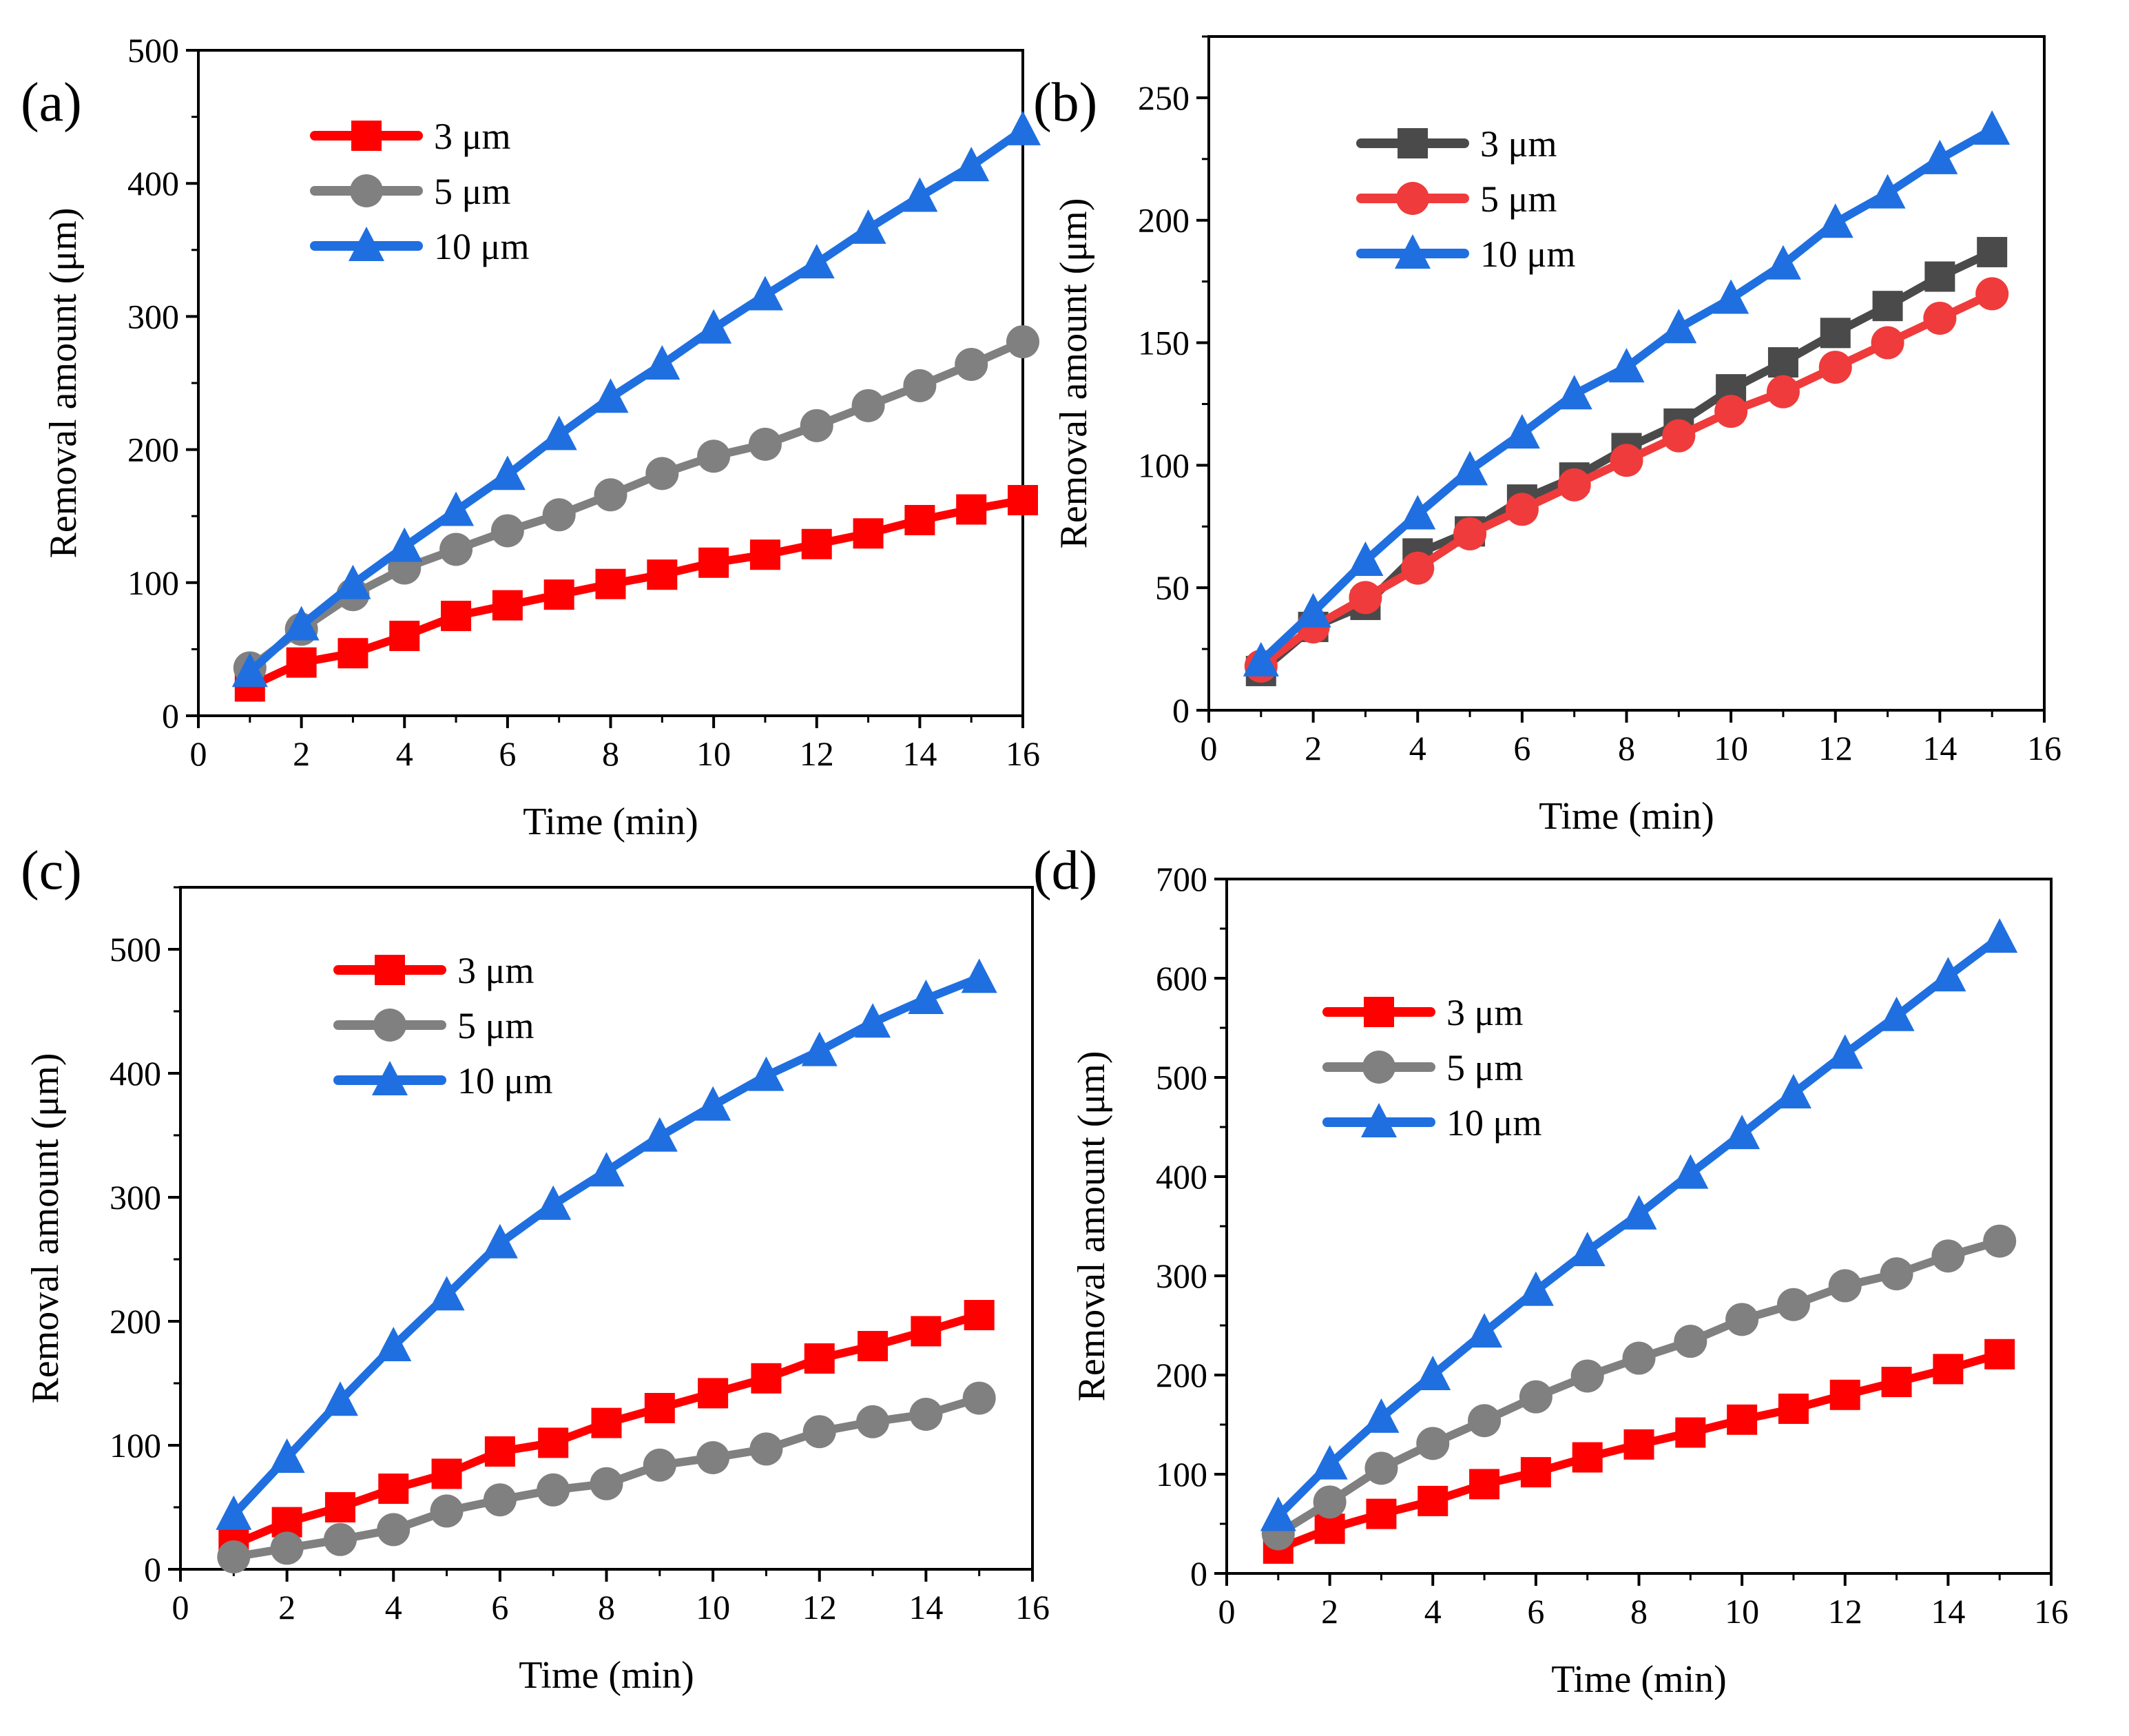  I want to click on x-tick-label: 4, so click(404, 753).